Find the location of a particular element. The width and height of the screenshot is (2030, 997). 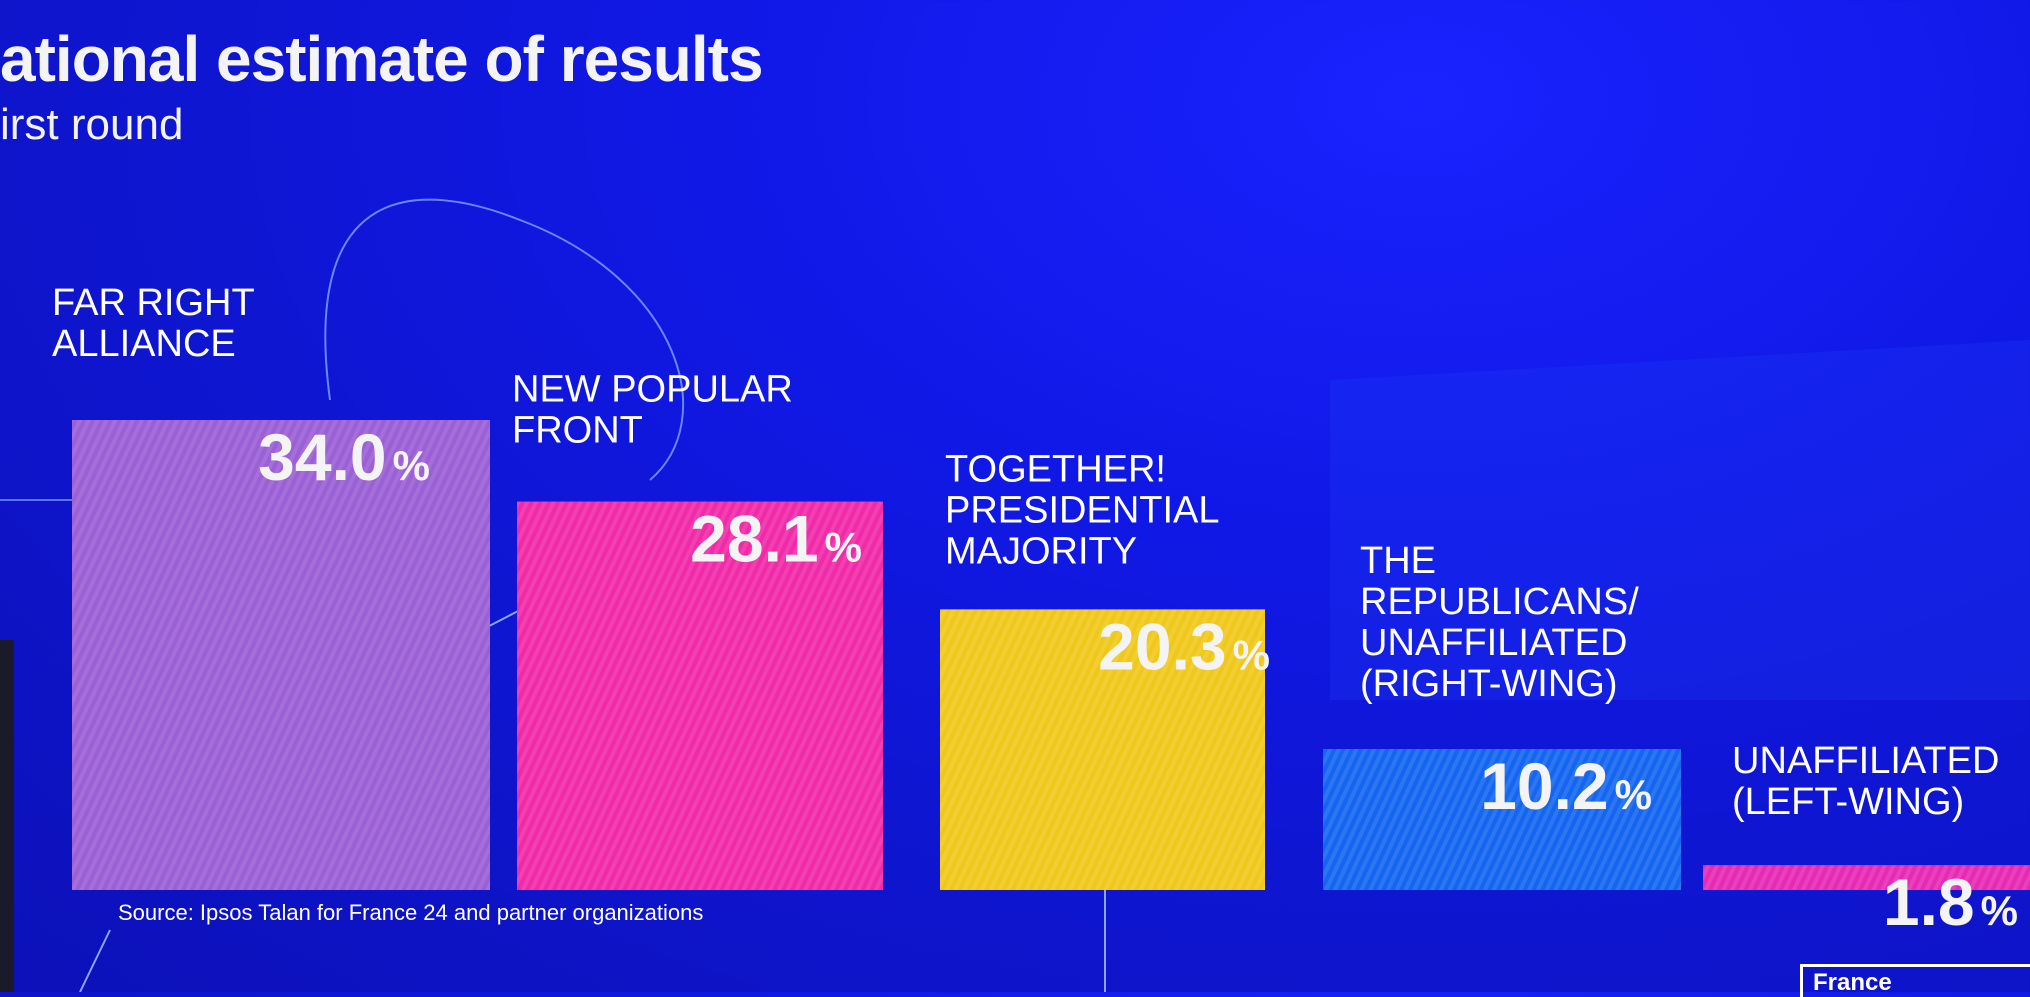

category-label: NEW POPULAR FRONT is located at coordinates (652, 410).